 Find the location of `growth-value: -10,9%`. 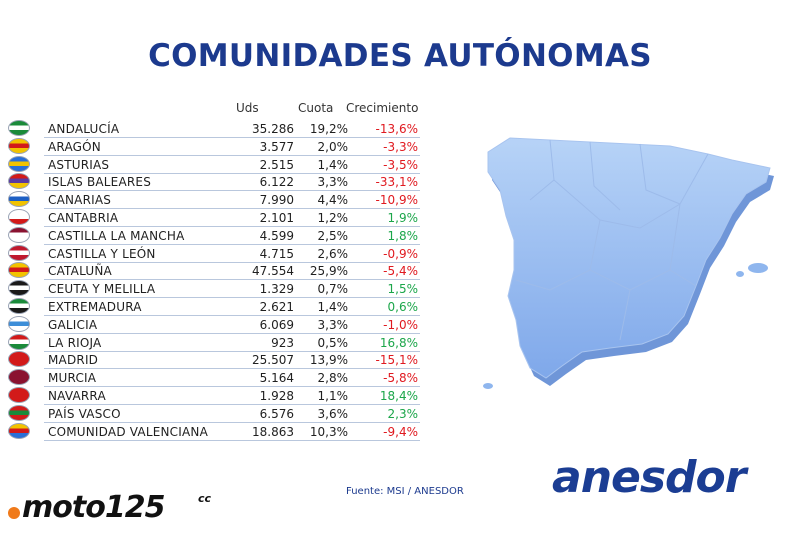

growth-value: -10,9% is located at coordinates (396, 200).